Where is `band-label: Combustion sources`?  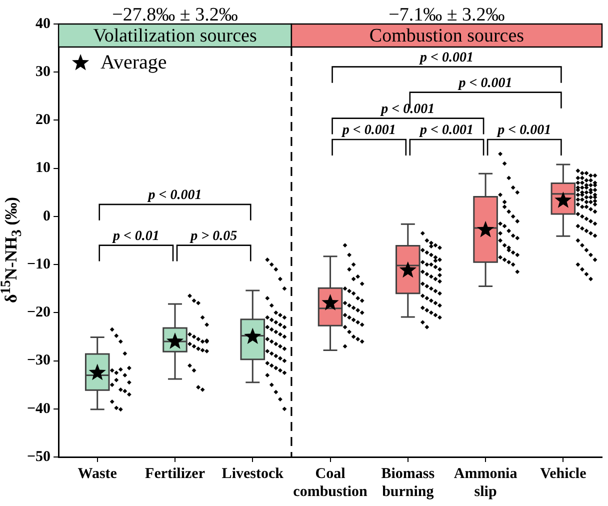
band-label: Combustion sources is located at coordinates (446, 35).